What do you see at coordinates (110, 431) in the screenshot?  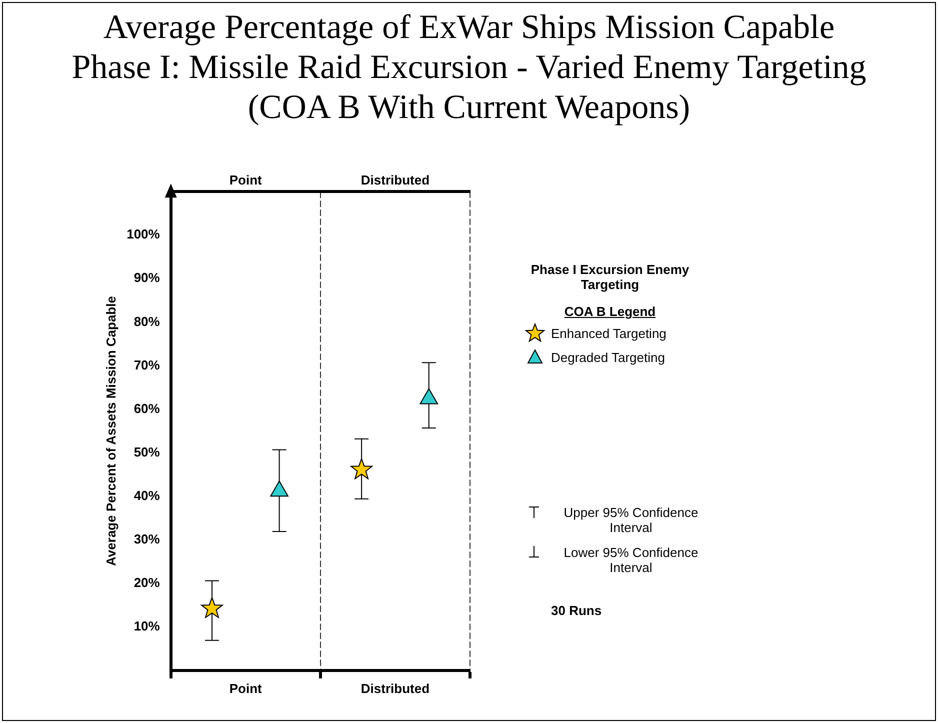 I see `y-axis-title: Average Percent of Assets Mission Capable` at bounding box center [110, 431].